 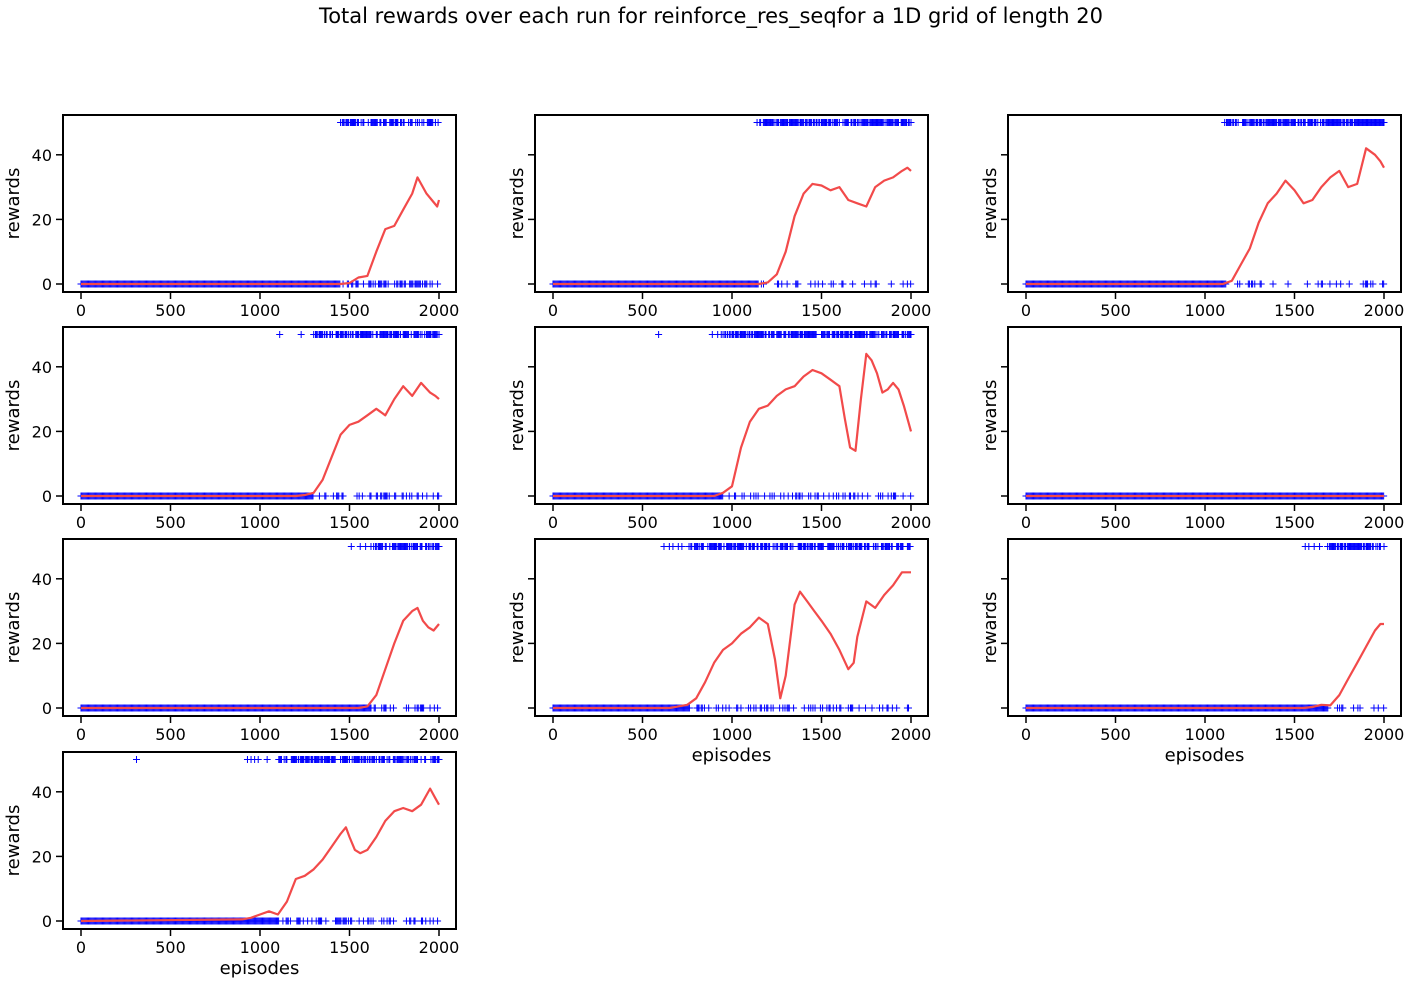 What do you see at coordinates (47, 921) in the screenshot?
I see `y-tick-label: 0` at bounding box center [47, 921].